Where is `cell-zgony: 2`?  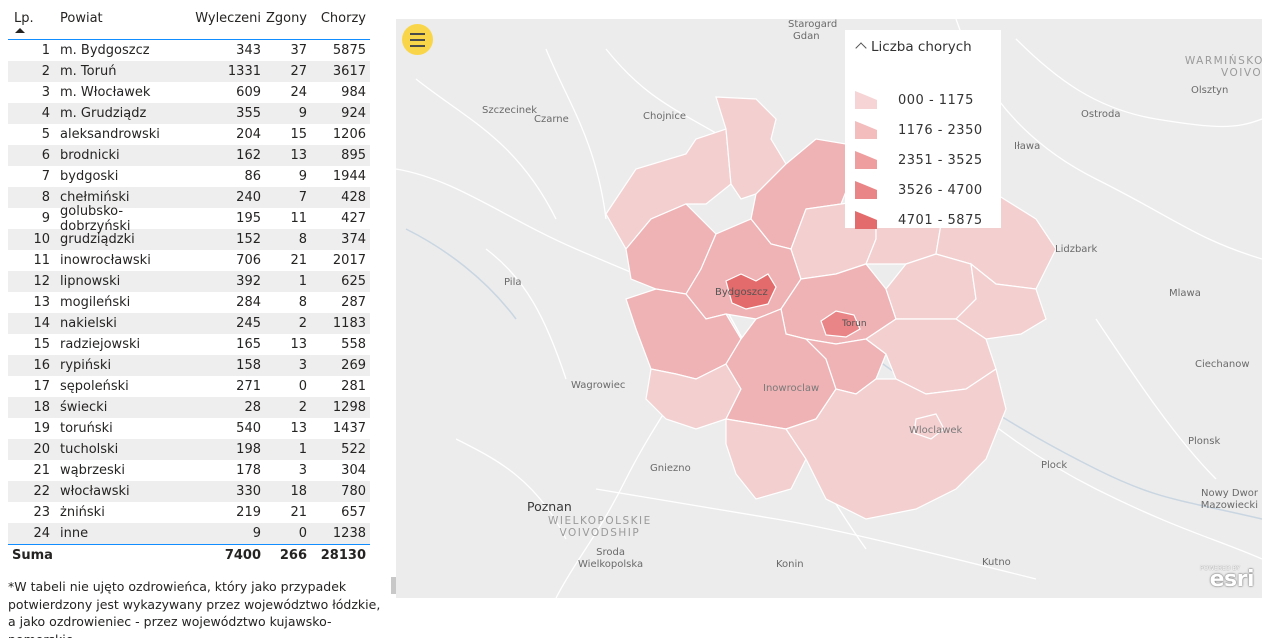
cell-zgony: 2 is located at coordinates (302, 323).